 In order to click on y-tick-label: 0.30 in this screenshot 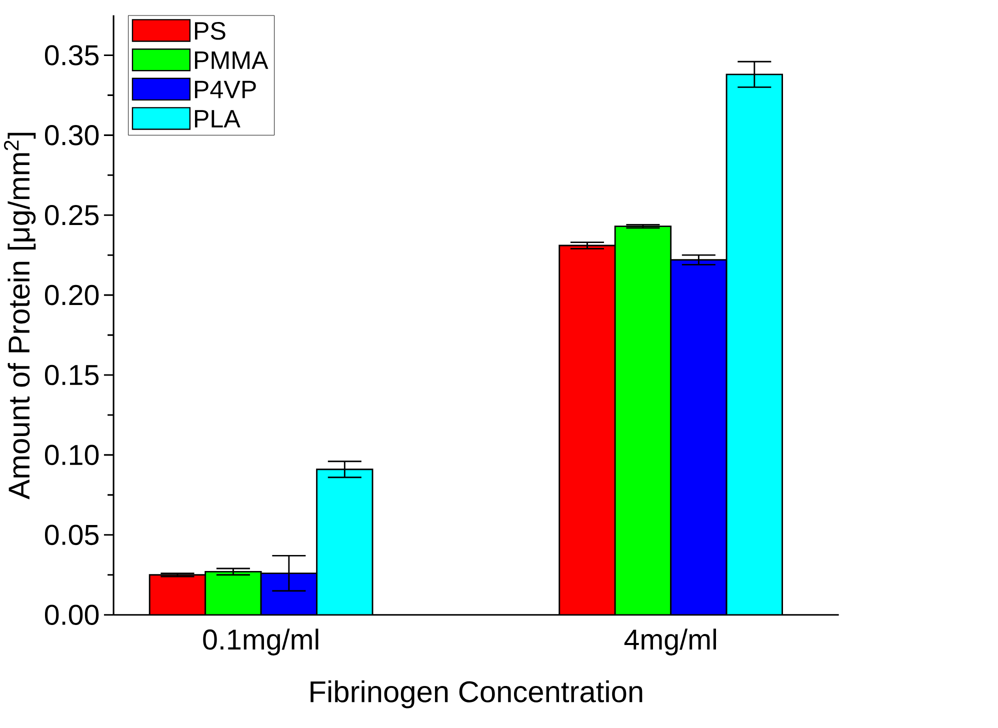, I will do `click(71, 135)`.